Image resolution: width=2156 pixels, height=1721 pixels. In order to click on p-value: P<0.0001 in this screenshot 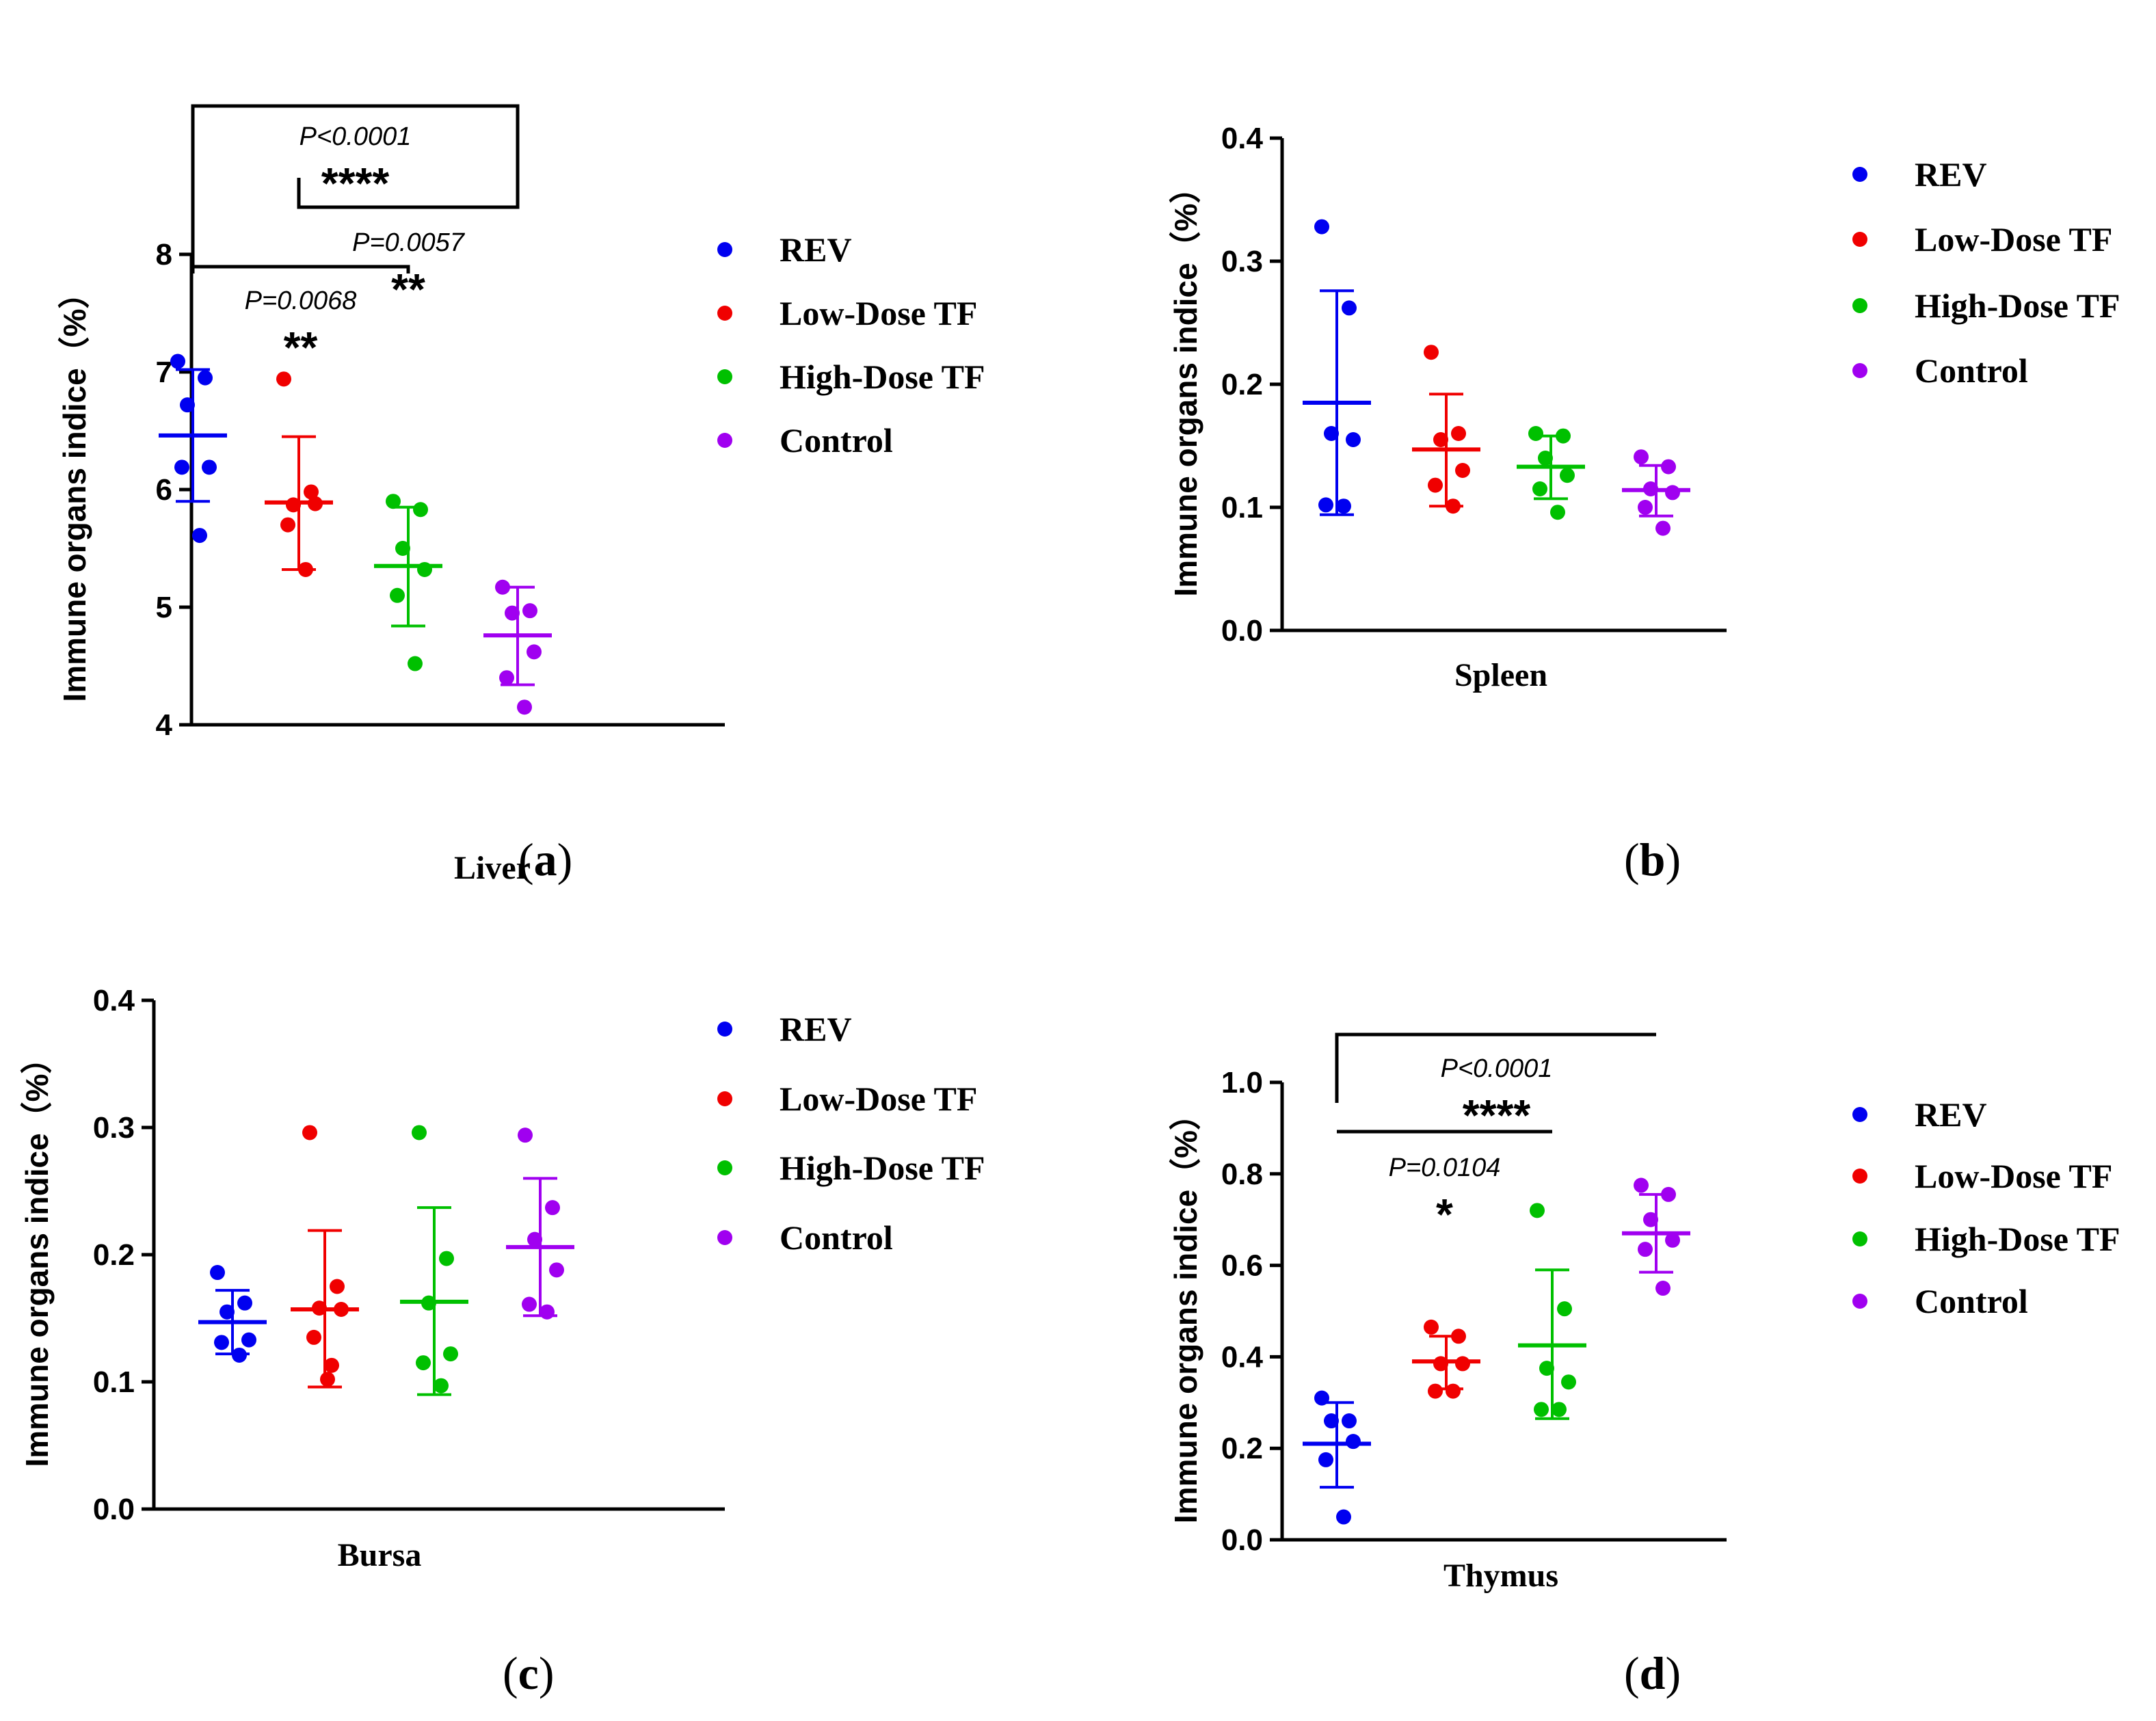, I will do `click(1497, 1068)`.